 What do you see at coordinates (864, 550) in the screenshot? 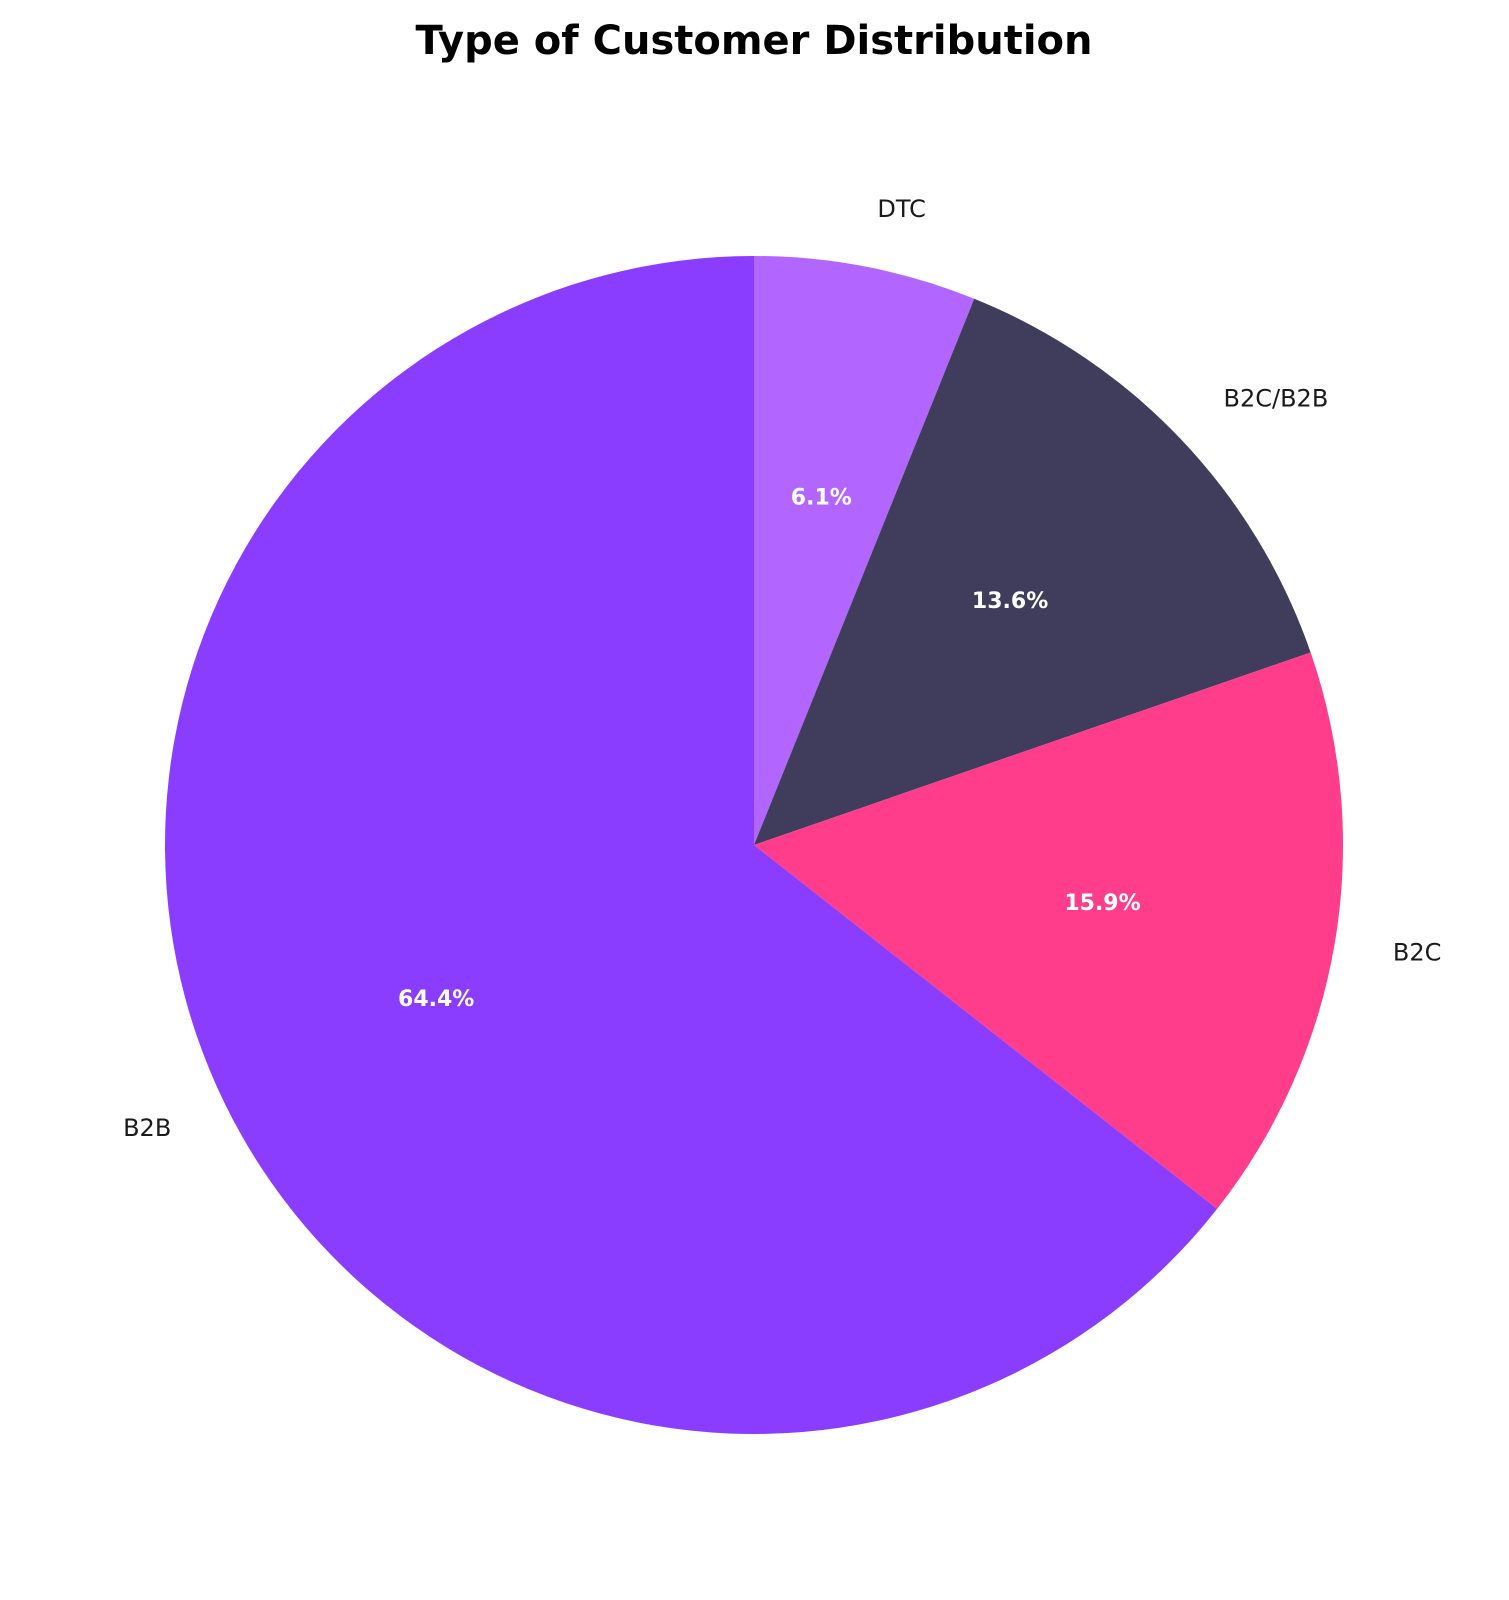
I see `pie-slice-dtc` at bounding box center [864, 550].